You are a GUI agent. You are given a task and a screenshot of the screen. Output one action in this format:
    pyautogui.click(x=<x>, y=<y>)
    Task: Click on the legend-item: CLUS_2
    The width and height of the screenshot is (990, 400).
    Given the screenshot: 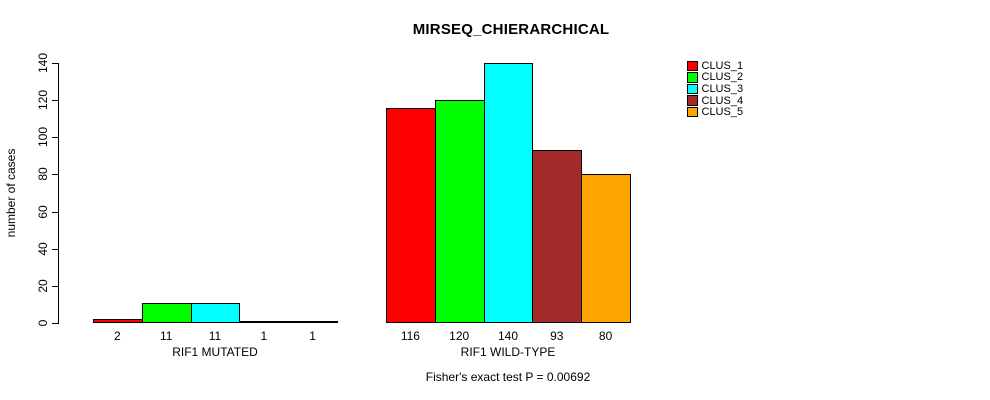 What is the action you would take?
    pyautogui.click(x=715, y=77)
    